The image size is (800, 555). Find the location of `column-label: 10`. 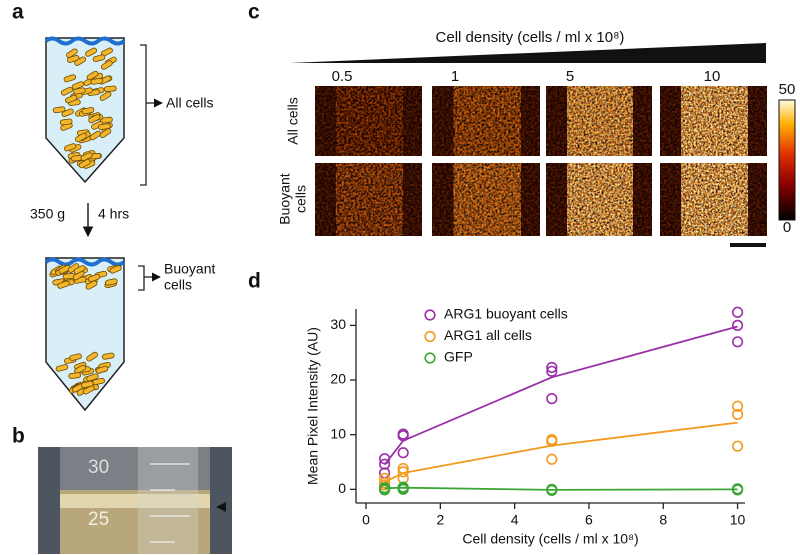

column-label: 10 is located at coordinates (712, 76).